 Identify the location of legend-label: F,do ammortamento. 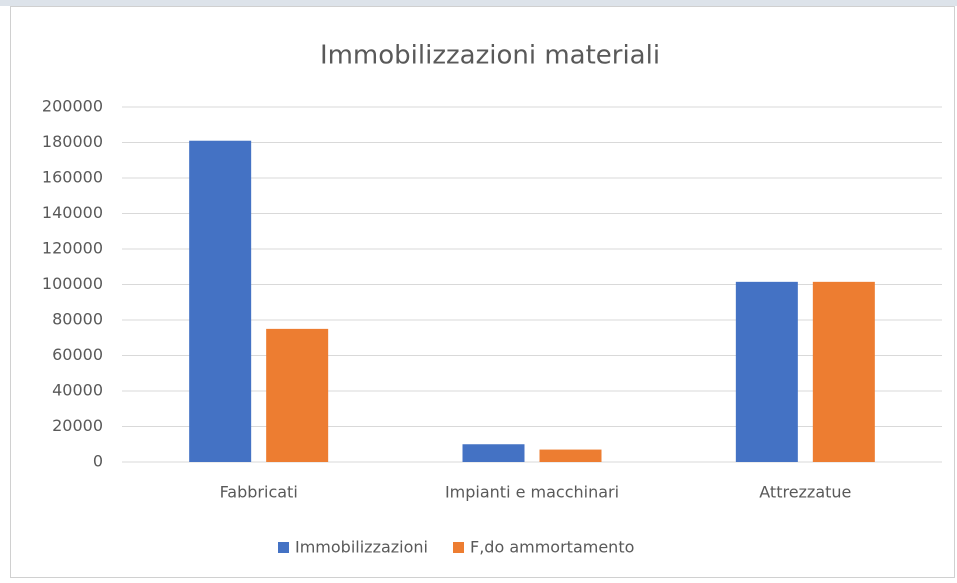
(552, 547).